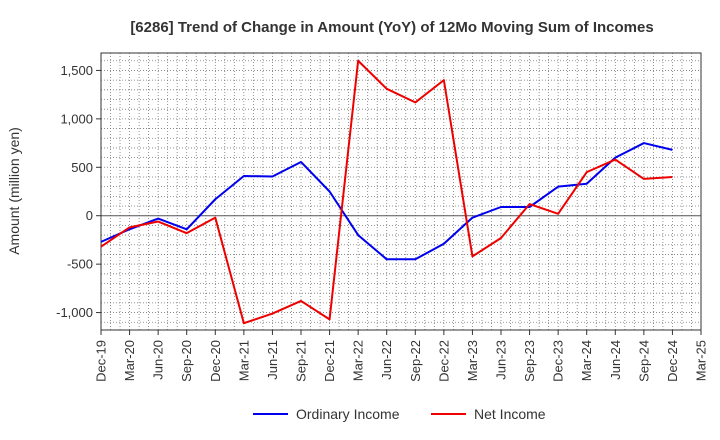  Describe the element at coordinates (386, 360) in the screenshot. I see `x-tick-label: Jun-22` at that location.